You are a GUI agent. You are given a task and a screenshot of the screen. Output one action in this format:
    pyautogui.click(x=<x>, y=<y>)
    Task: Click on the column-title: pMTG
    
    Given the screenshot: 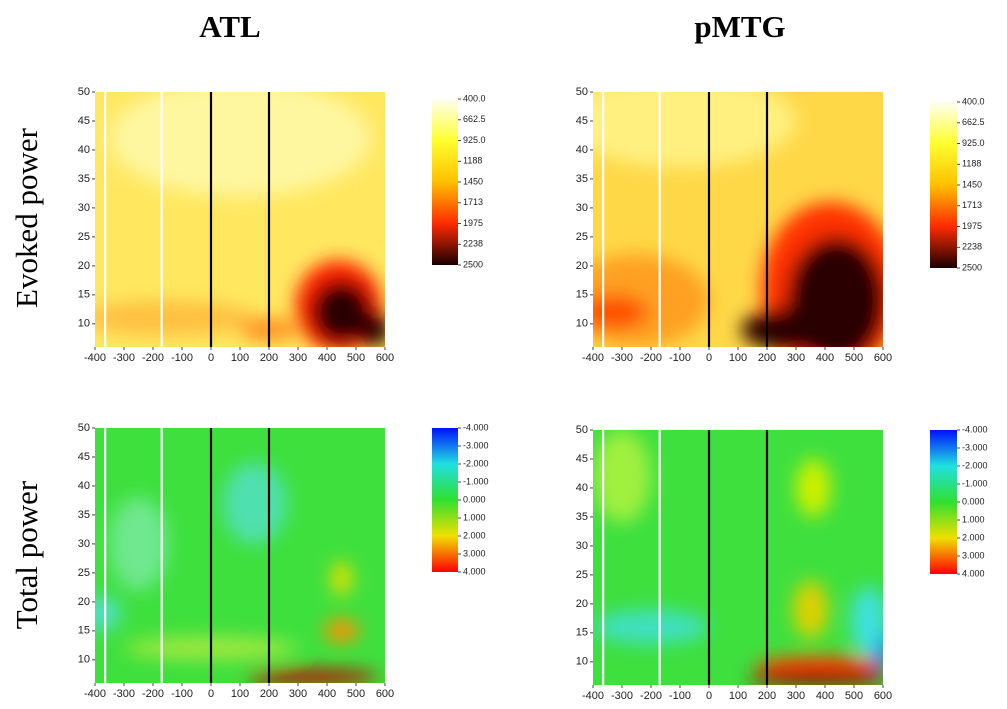 What is the action you would take?
    pyautogui.click(x=739, y=26)
    